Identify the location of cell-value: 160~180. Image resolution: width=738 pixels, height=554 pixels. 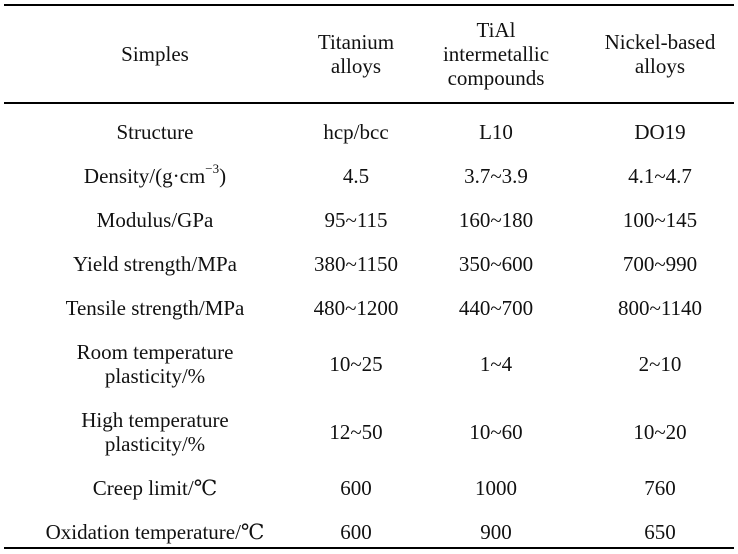
(496, 220).